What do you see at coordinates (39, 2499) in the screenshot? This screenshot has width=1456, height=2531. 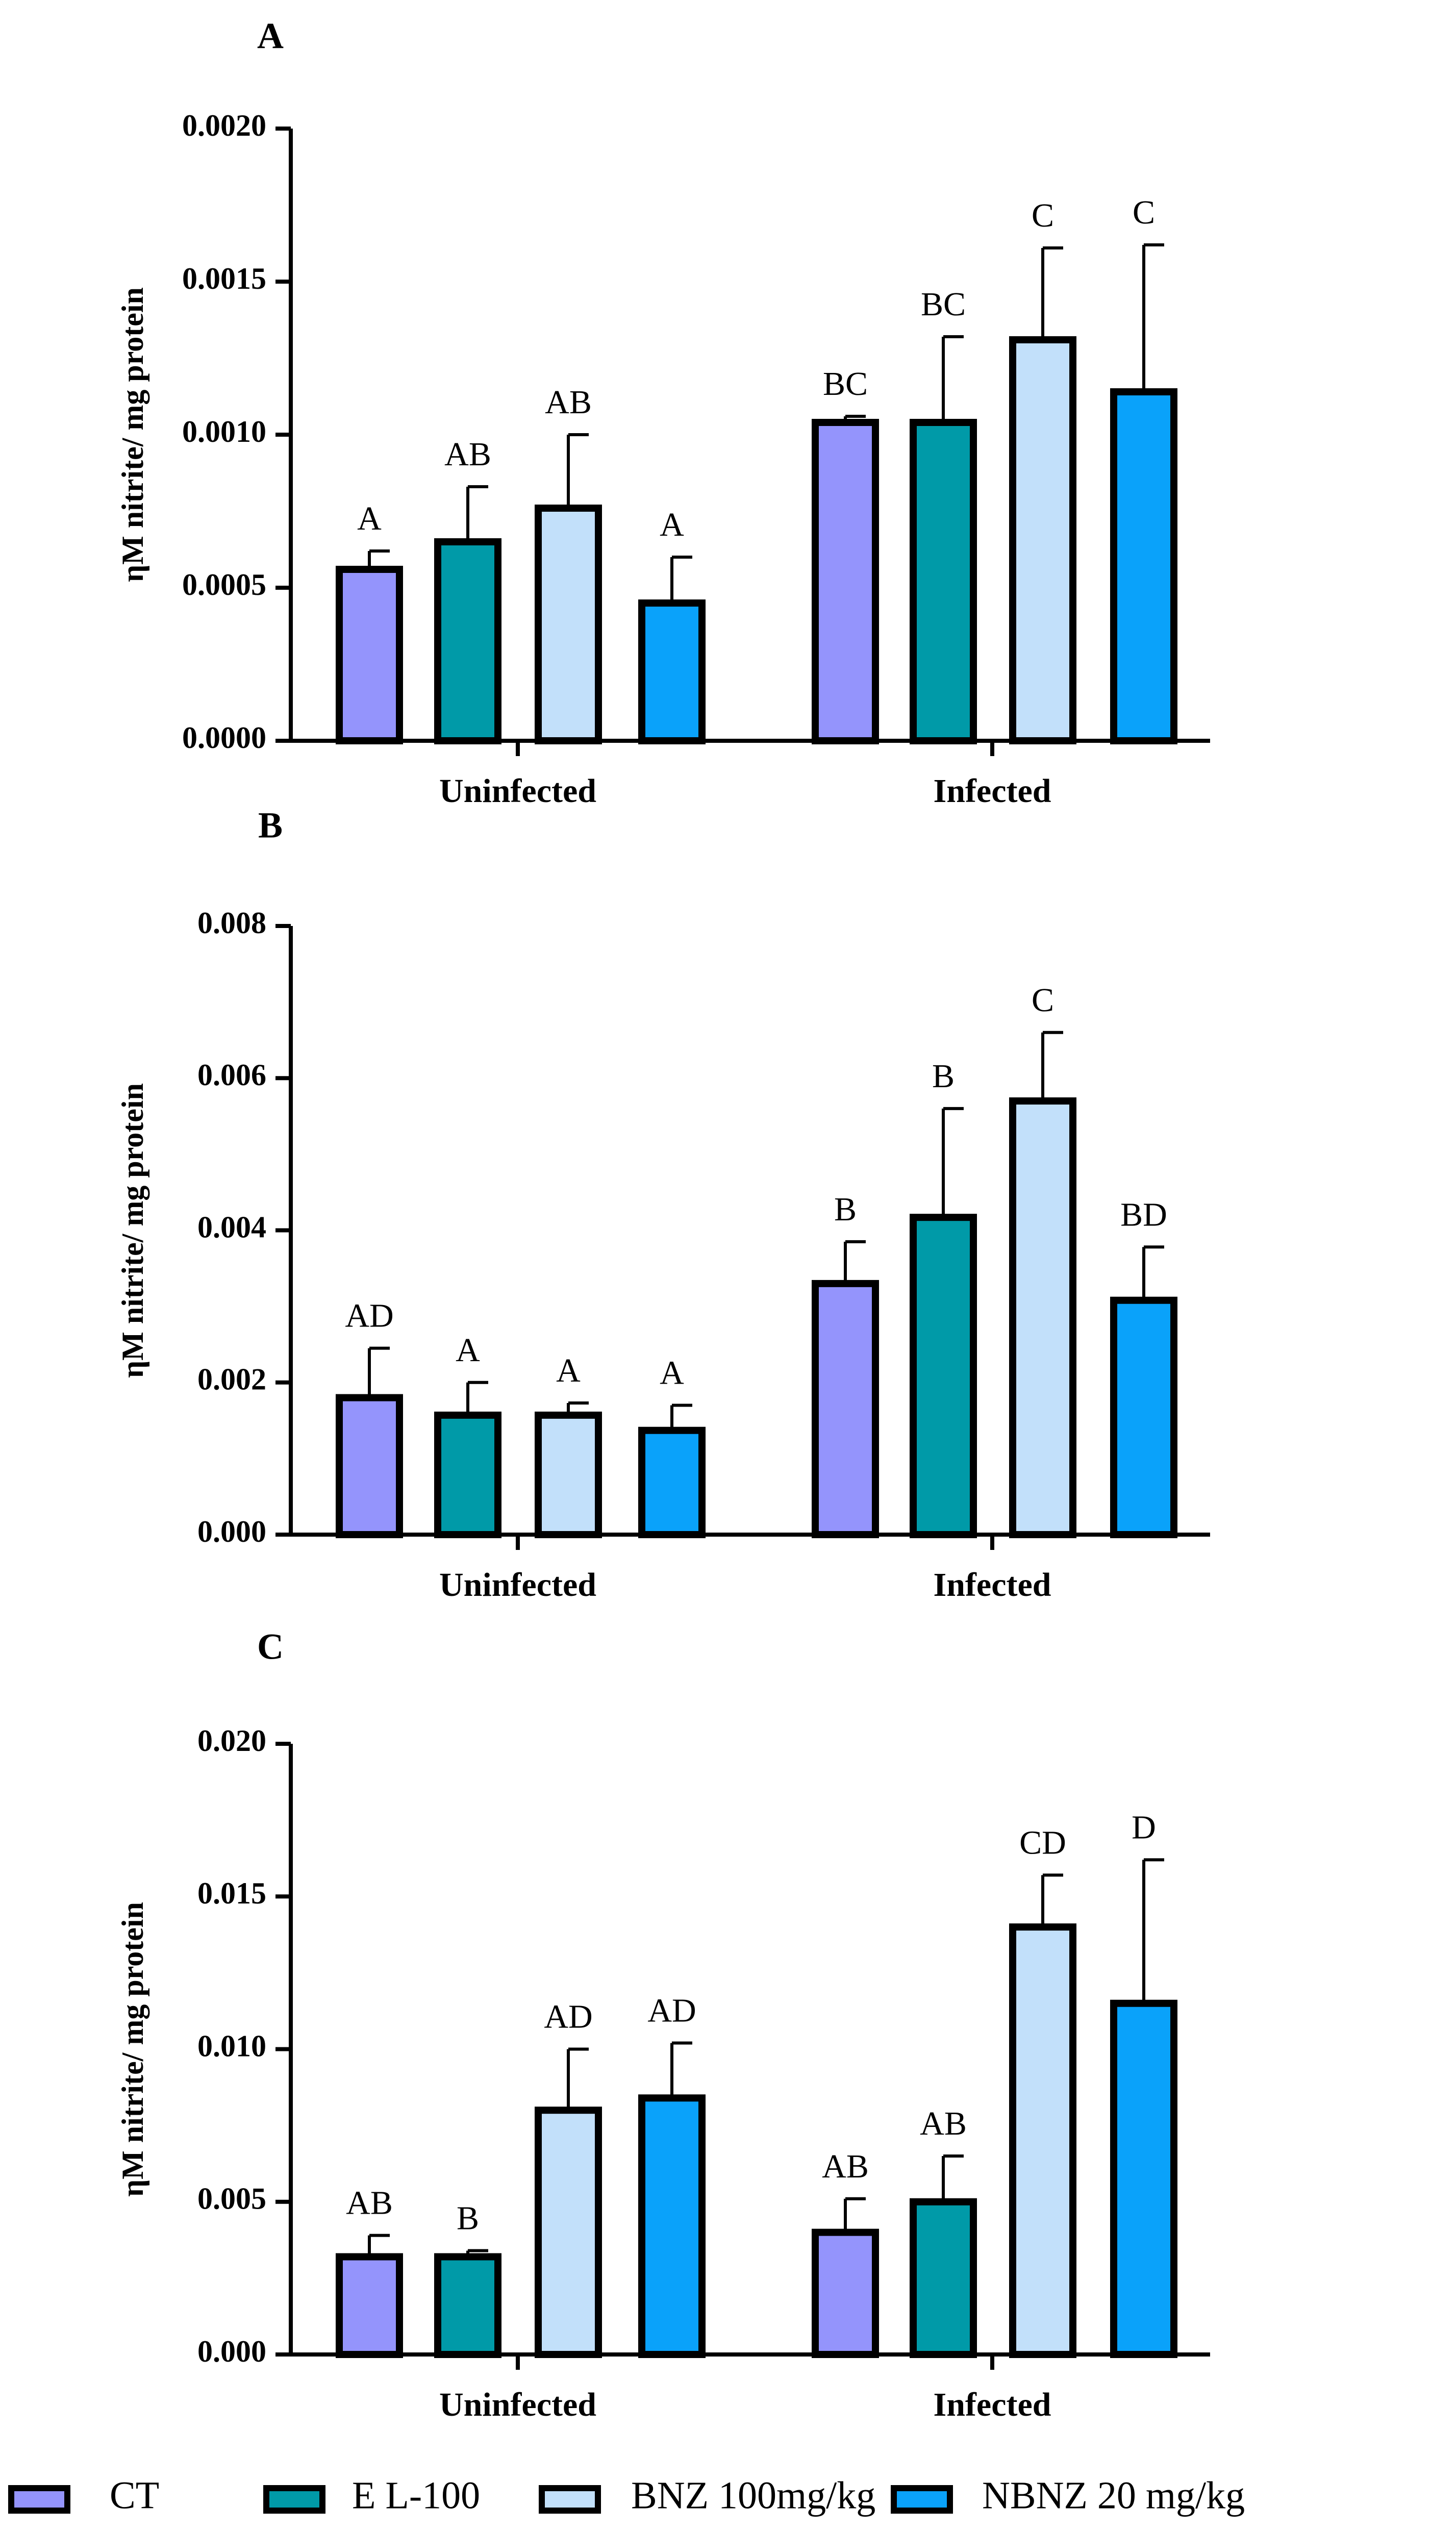 I see `legend-swatch-ct` at bounding box center [39, 2499].